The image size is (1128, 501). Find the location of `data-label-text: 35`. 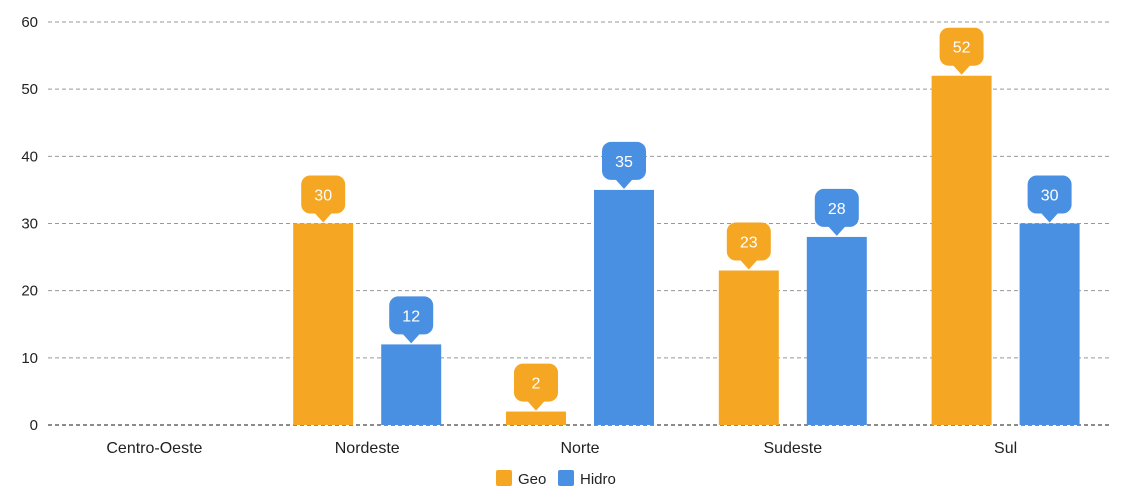

data-label-text: 35 is located at coordinates (624, 162).